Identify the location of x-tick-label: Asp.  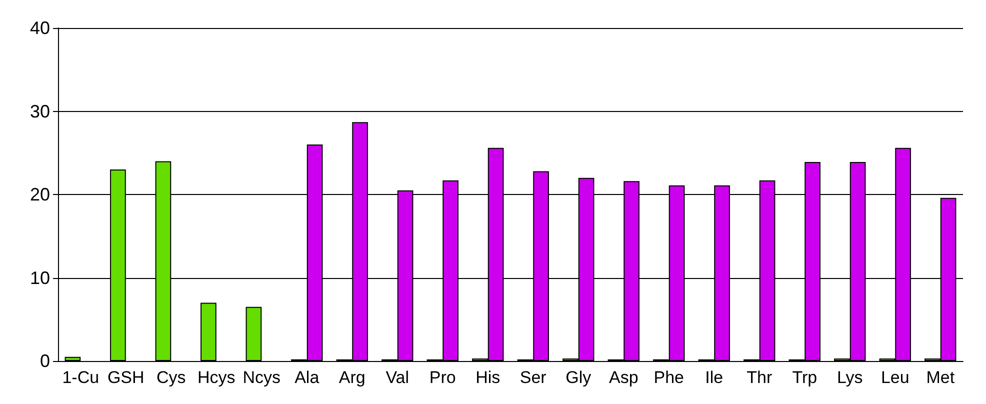
(623, 377).